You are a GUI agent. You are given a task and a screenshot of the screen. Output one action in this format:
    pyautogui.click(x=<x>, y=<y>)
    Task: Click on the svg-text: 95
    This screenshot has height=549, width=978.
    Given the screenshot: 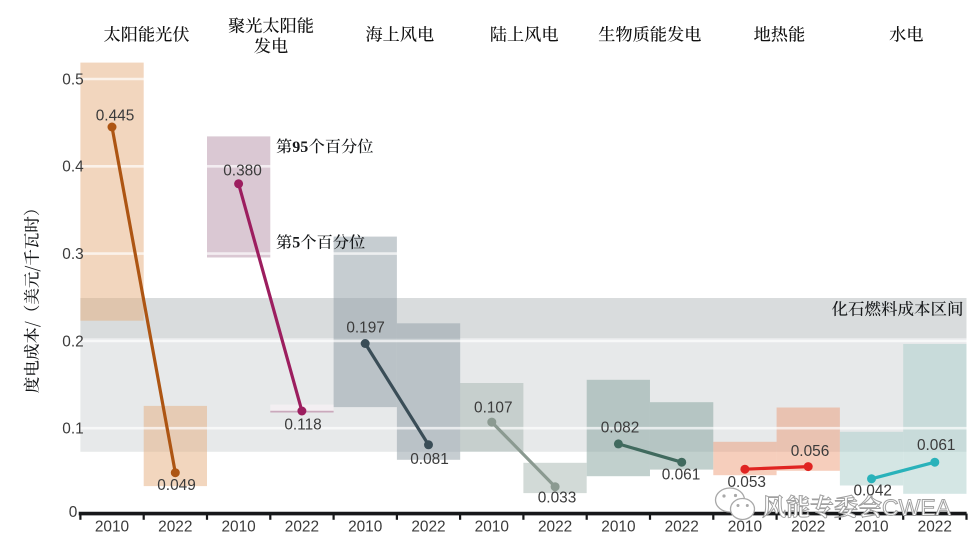 What is the action you would take?
    pyautogui.click(x=300, y=147)
    